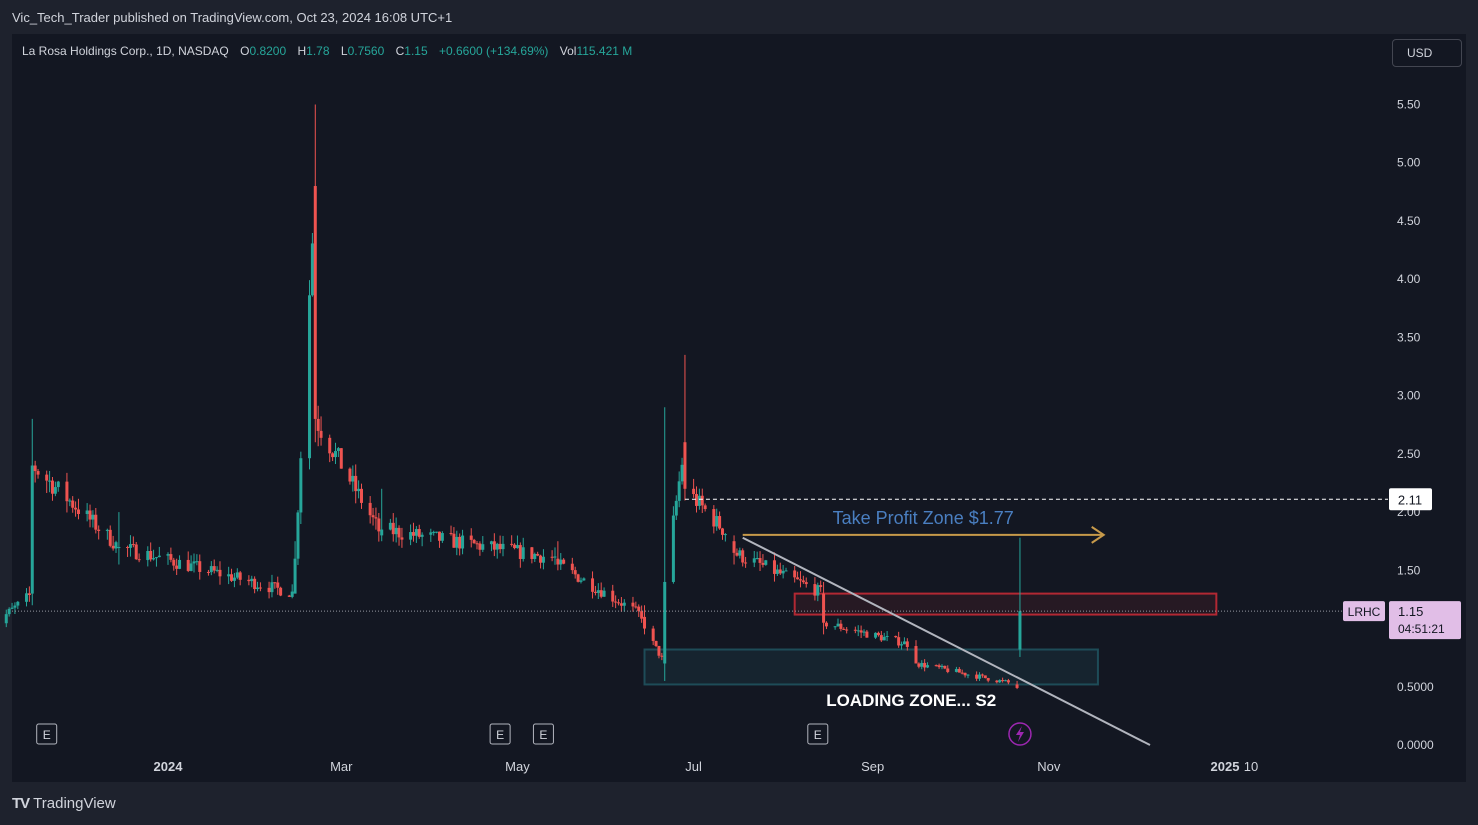 This screenshot has height=825, width=1478. What do you see at coordinates (568, 51) in the screenshot?
I see `volume-label: Vol` at bounding box center [568, 51].